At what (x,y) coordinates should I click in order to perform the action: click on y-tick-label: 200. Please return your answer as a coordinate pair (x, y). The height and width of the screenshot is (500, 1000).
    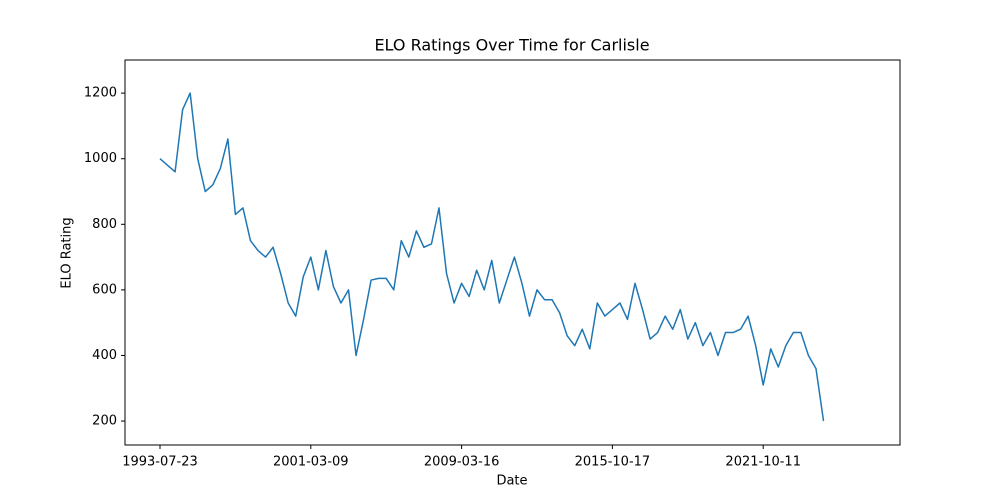
    Looking at the image, I should click on (104, 421).